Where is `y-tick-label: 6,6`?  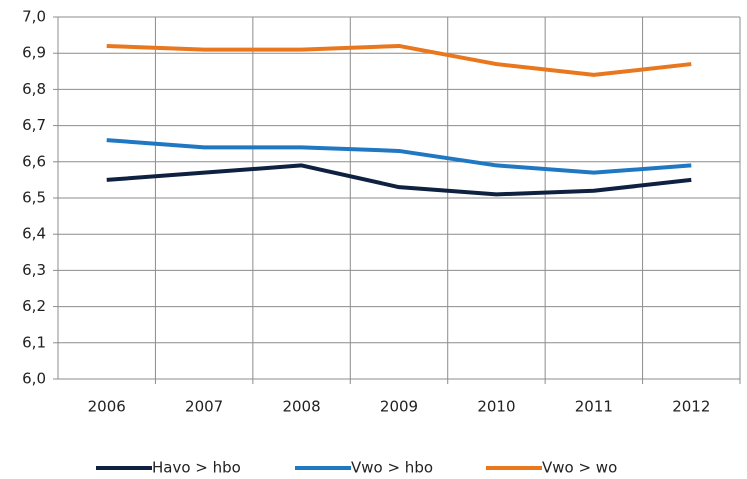 y-tick-label: 6,6 is located at coordinates (34, 161).